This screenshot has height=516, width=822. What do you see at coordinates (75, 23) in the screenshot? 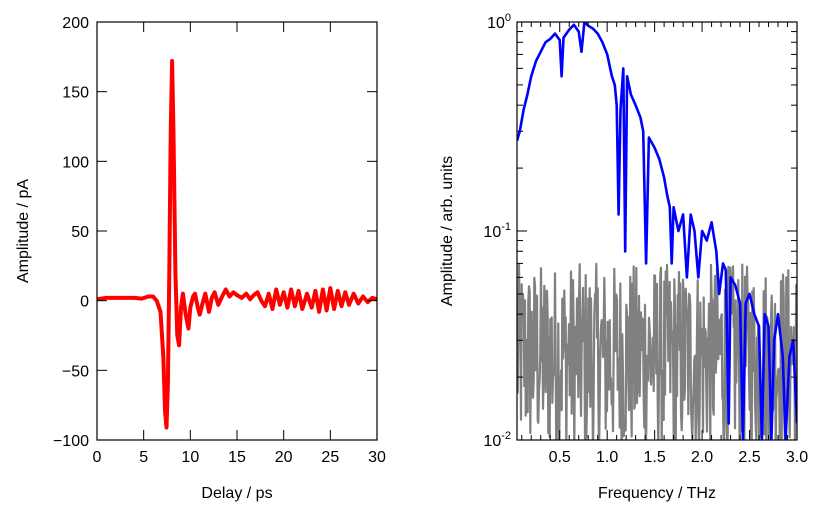
I see `time-domain-y-tick-label: 200` at bounding box center [75, 23].